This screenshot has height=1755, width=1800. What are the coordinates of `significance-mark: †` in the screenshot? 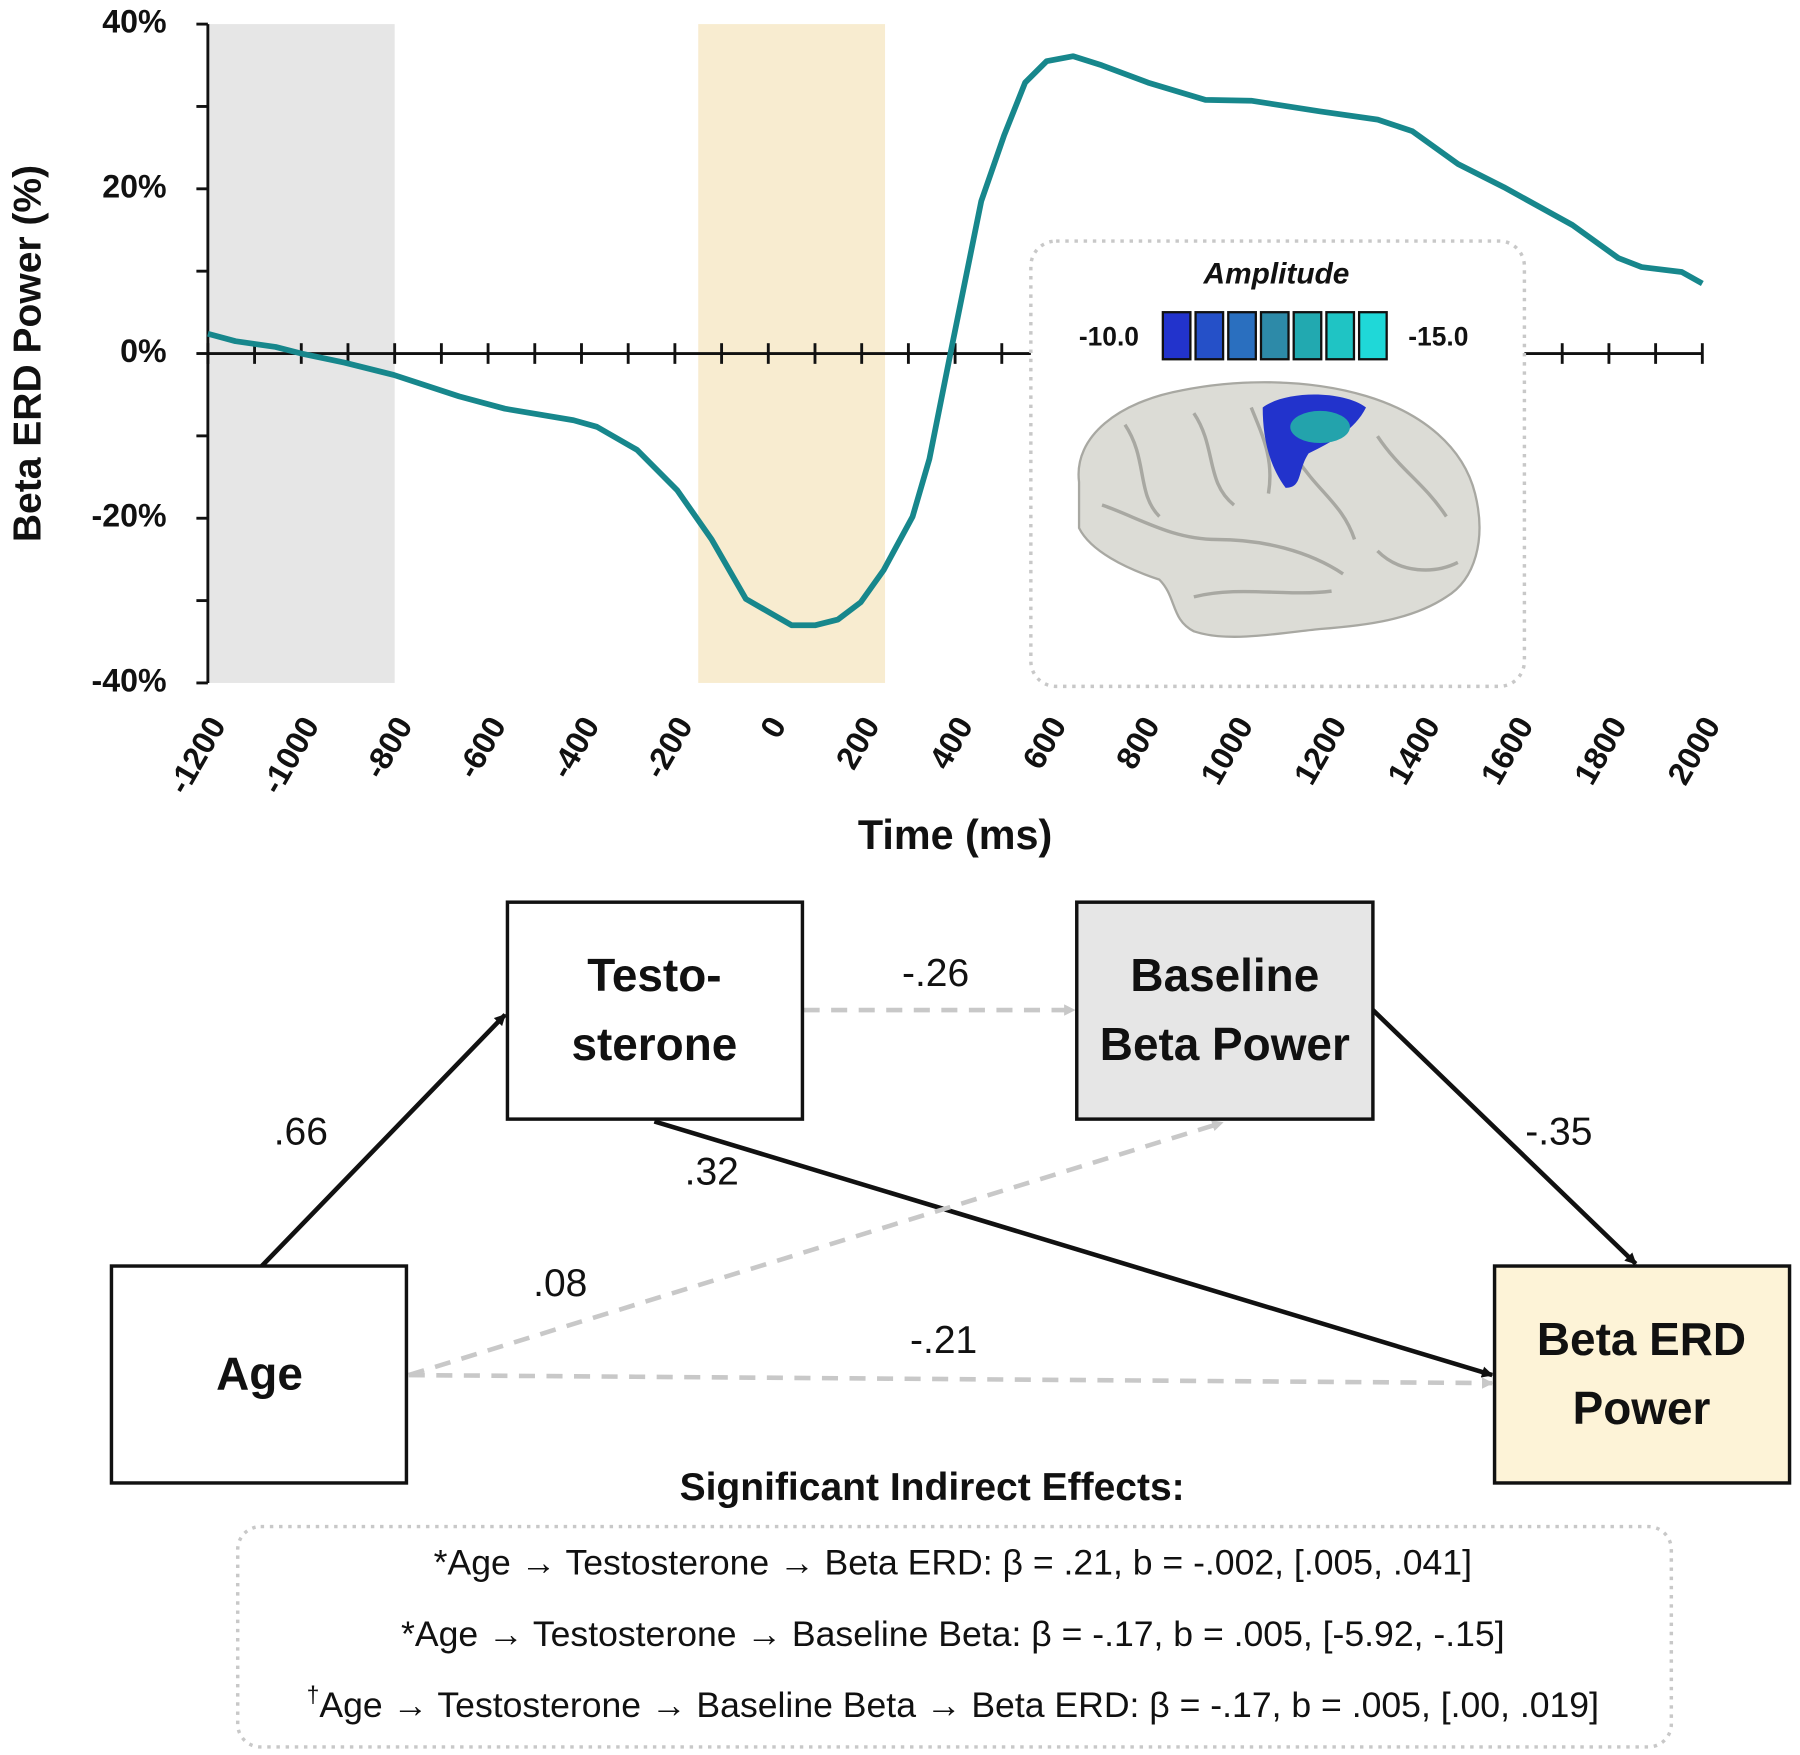 It's located at (313, 1695).